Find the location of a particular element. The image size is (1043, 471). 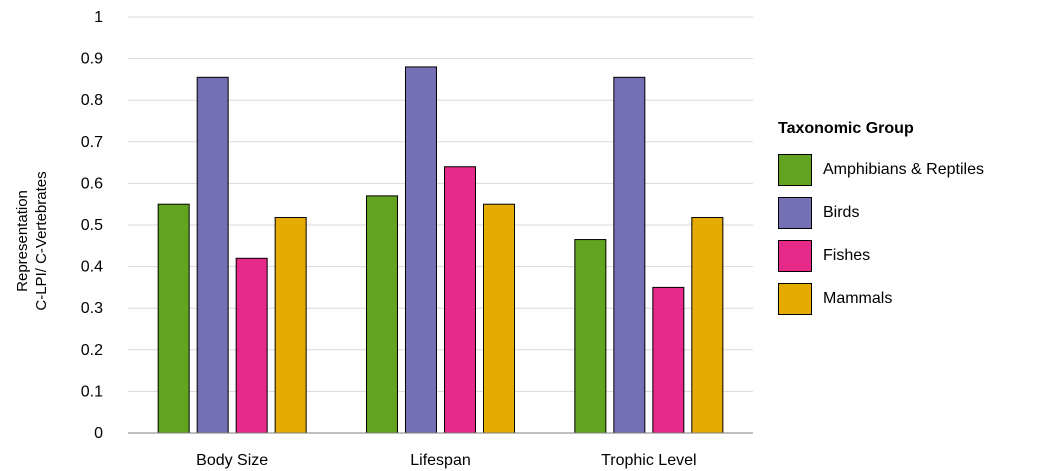

bar-mammals-trophic-level is located at coordinates (707, 325).